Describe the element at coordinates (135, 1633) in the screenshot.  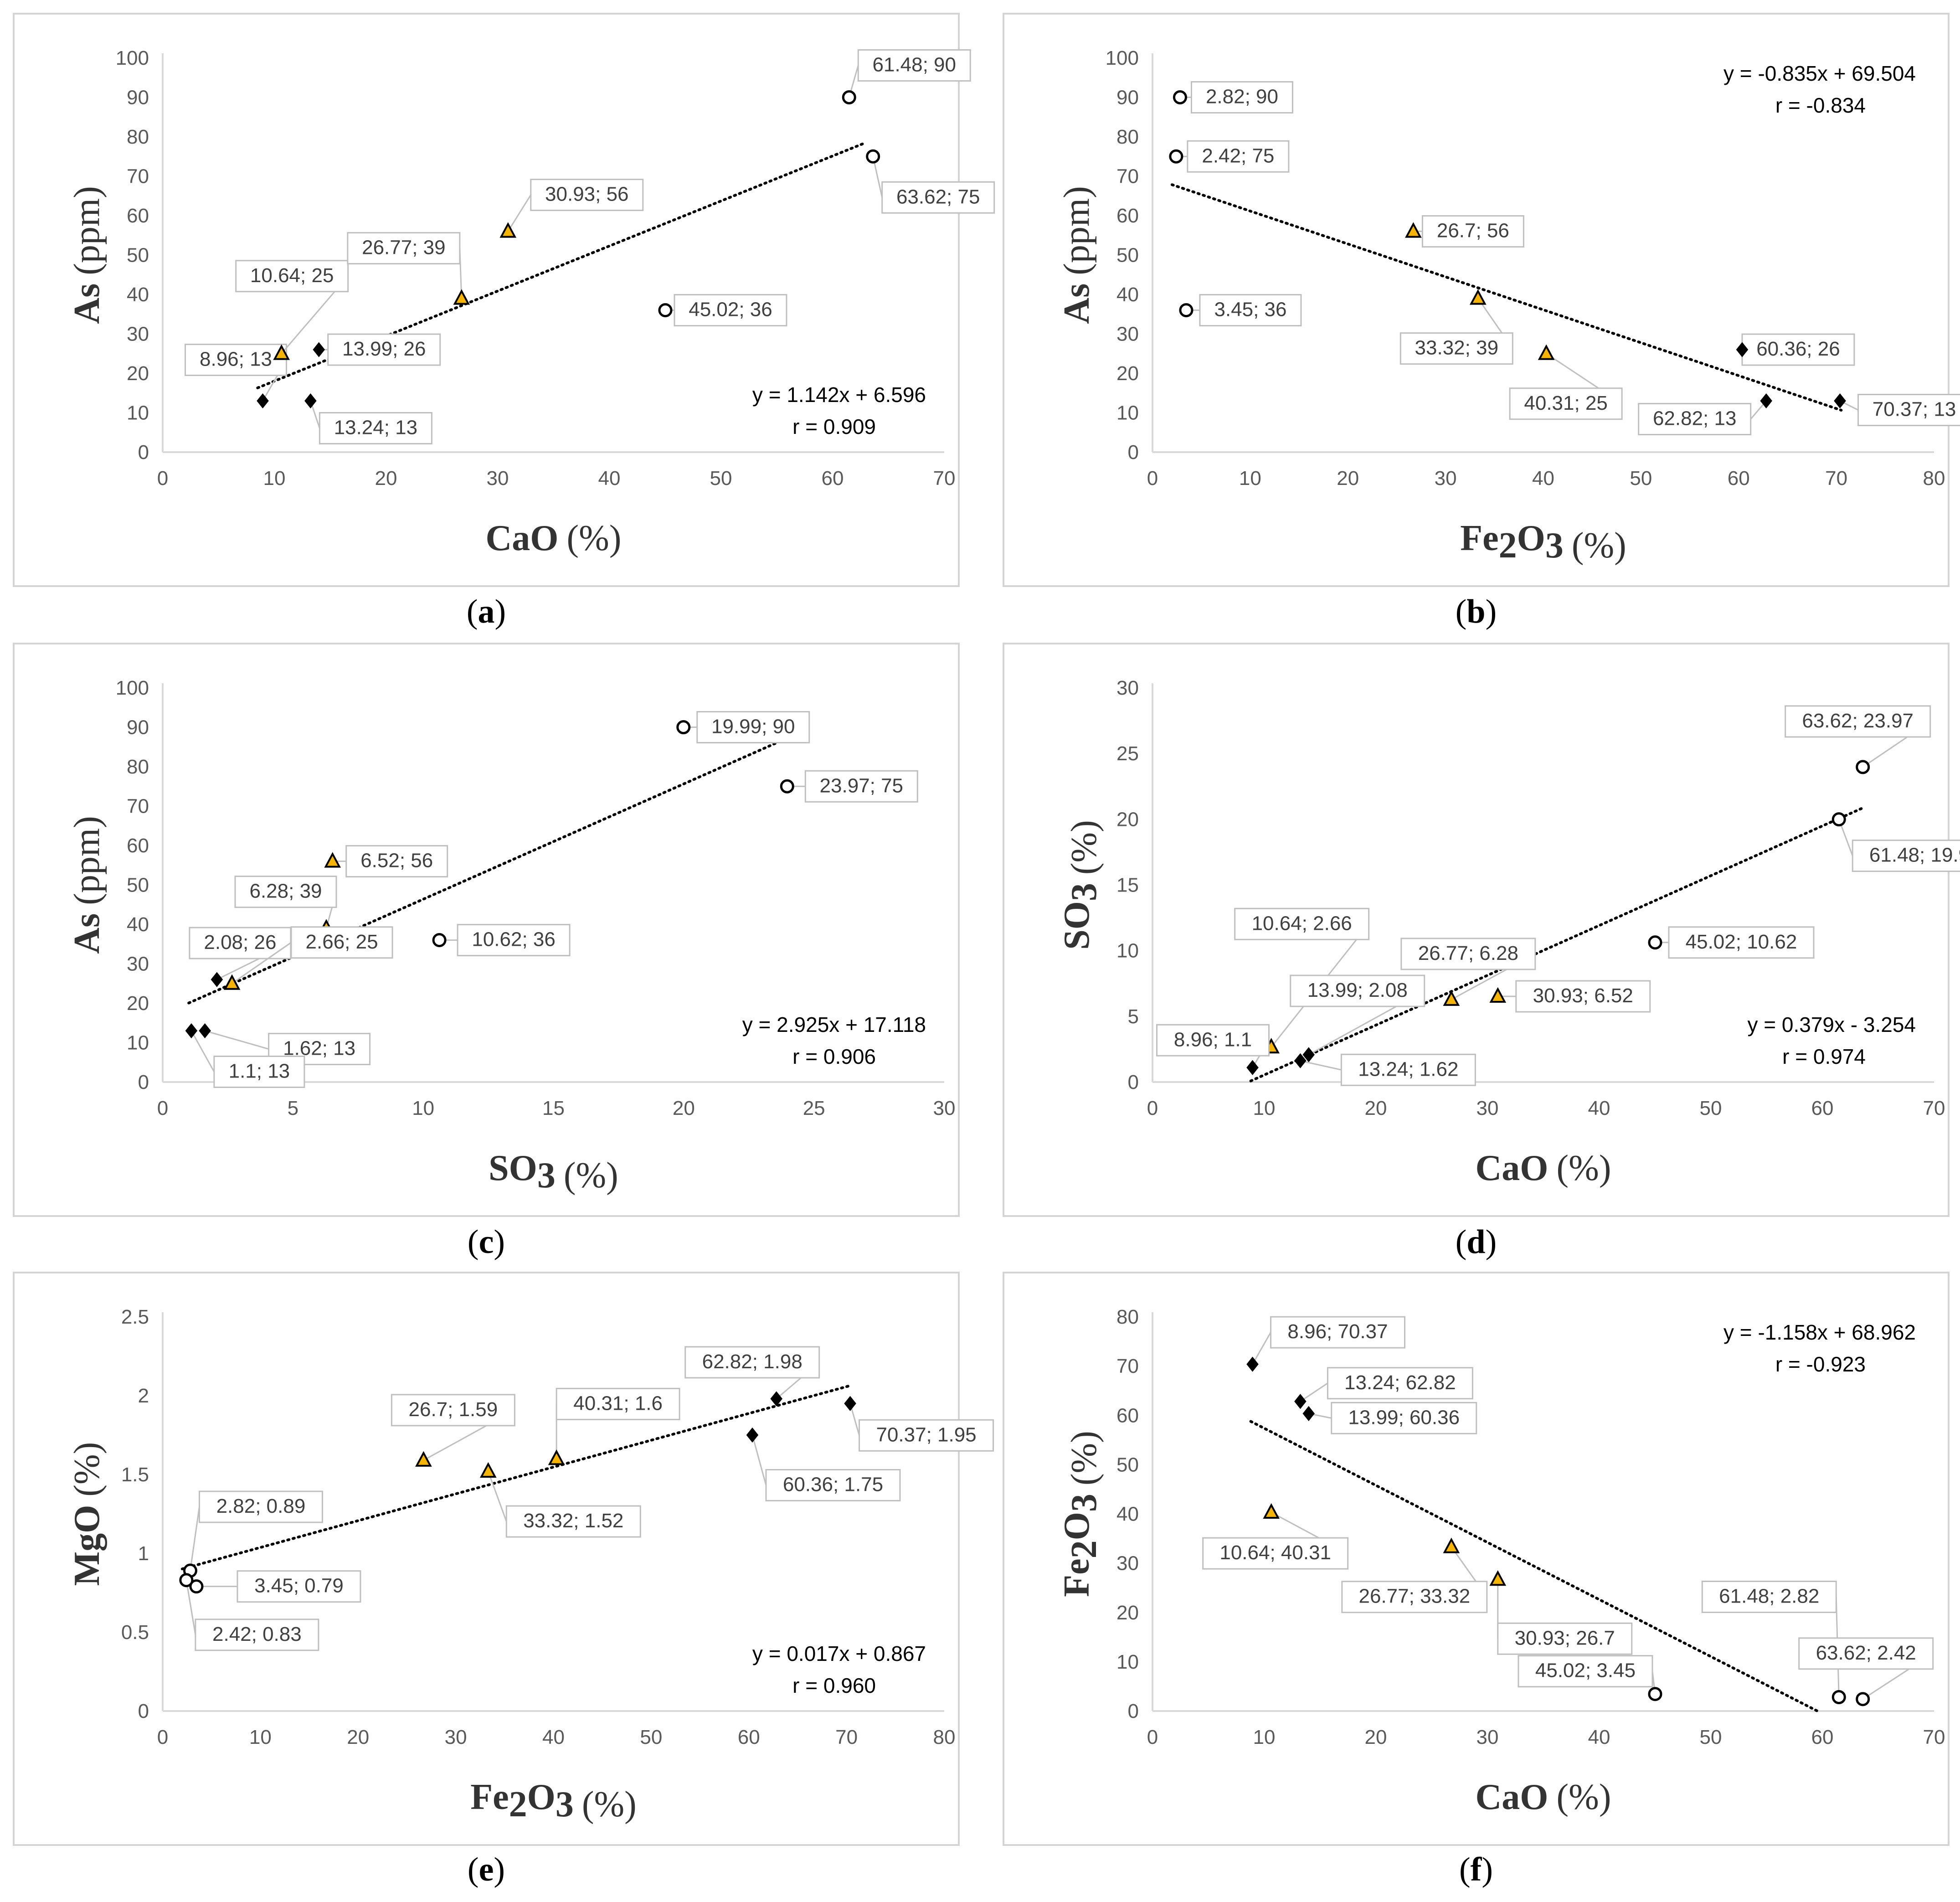
I see `y-tick-label: 0.5` at that location.